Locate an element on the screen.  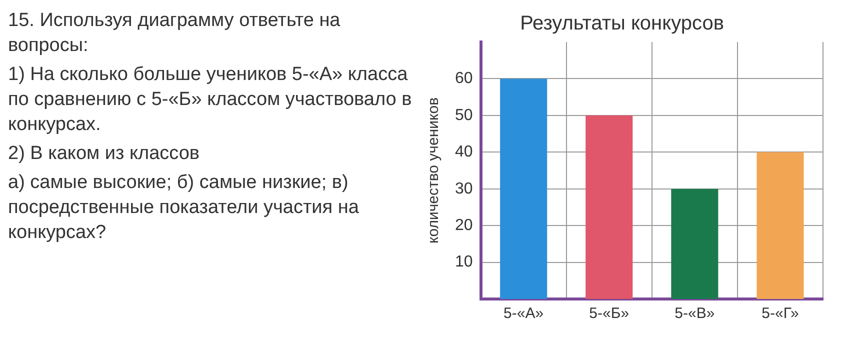
text: 15. Используя диаграмму ответьте на вопросы: is located at coordinates (175, 33).